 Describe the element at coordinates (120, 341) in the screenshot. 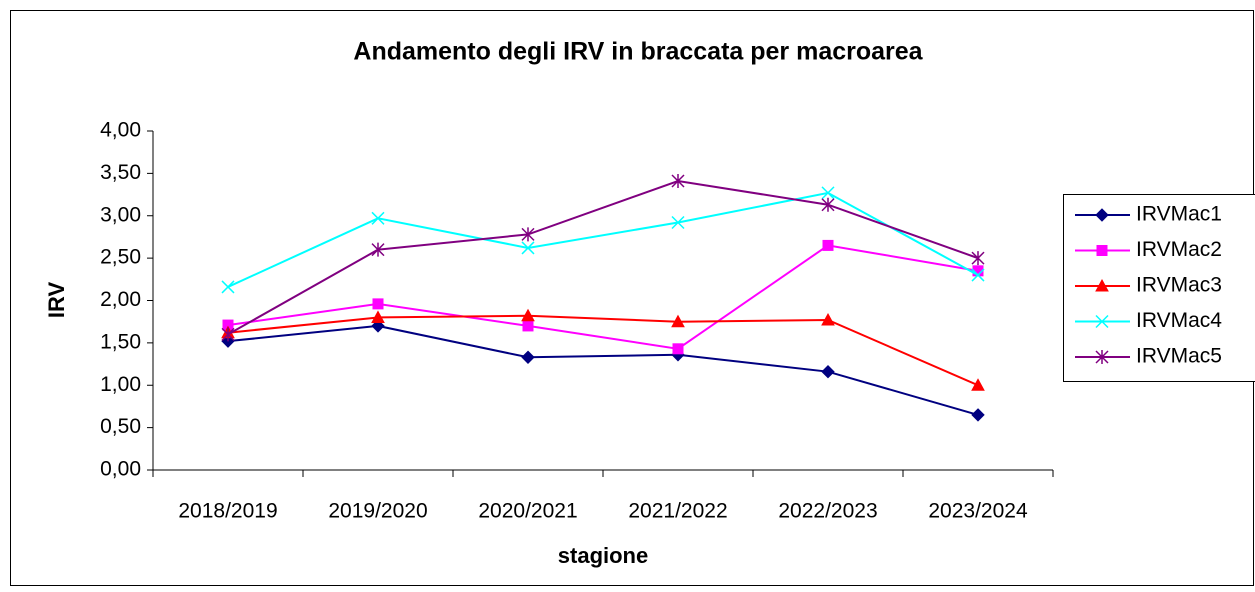

I see `y-tick-label: 1,50` at that location.